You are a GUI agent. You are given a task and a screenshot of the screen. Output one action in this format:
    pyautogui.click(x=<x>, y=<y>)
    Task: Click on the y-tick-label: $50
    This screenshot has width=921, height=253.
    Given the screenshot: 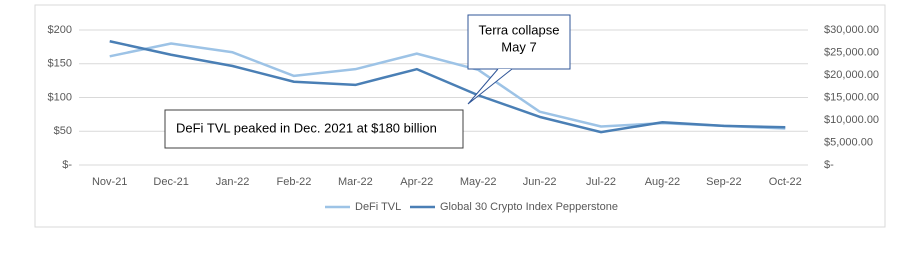 What is the action you would take?
    pyautogui.click(x=63, y=131)
    